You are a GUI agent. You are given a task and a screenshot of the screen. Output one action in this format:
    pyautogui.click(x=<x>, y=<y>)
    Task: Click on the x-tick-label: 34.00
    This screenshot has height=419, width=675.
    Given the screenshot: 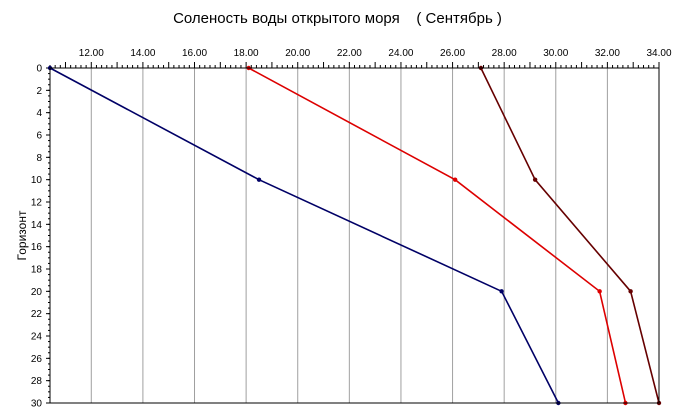 What is the action you would take?
    pyautogui.click(x=658, y=53)
    